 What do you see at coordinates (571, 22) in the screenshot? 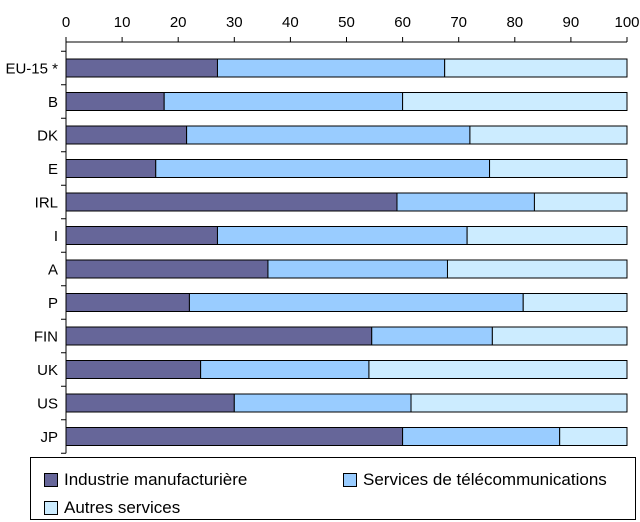
I see `x-tick-label: 90` at bounding box center [571, 22].